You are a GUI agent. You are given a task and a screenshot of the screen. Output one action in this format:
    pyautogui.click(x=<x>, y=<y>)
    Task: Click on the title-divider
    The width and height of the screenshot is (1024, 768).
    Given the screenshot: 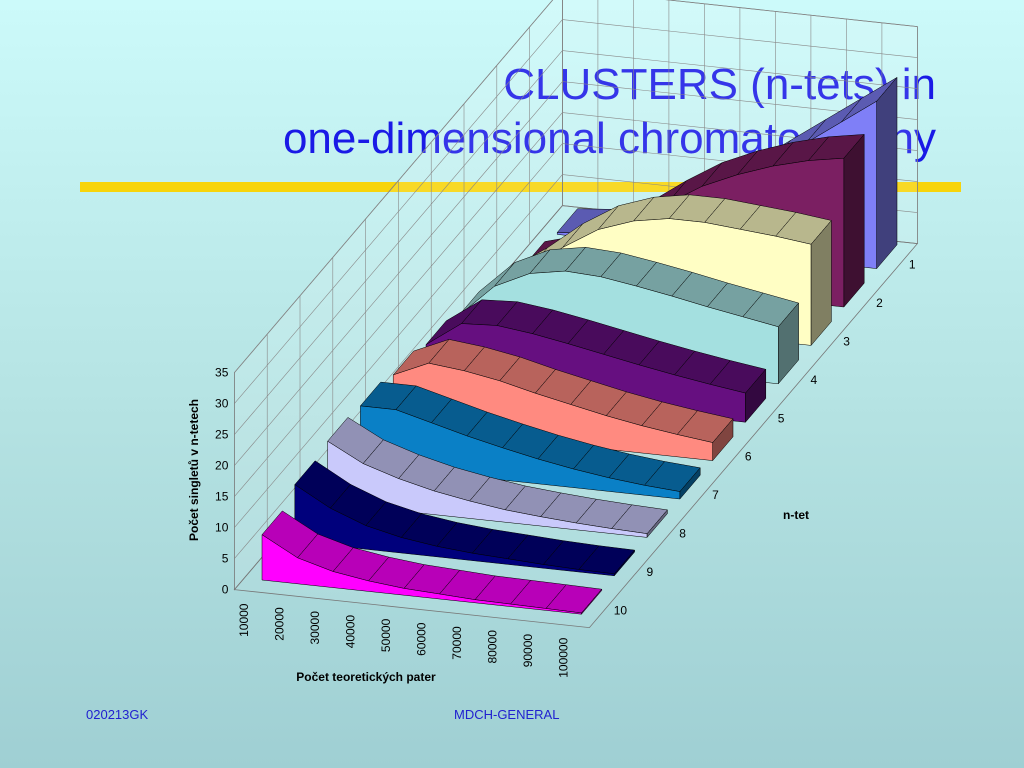 What is the action you would take?
    pyautogui.click(x=520, y=187)
    